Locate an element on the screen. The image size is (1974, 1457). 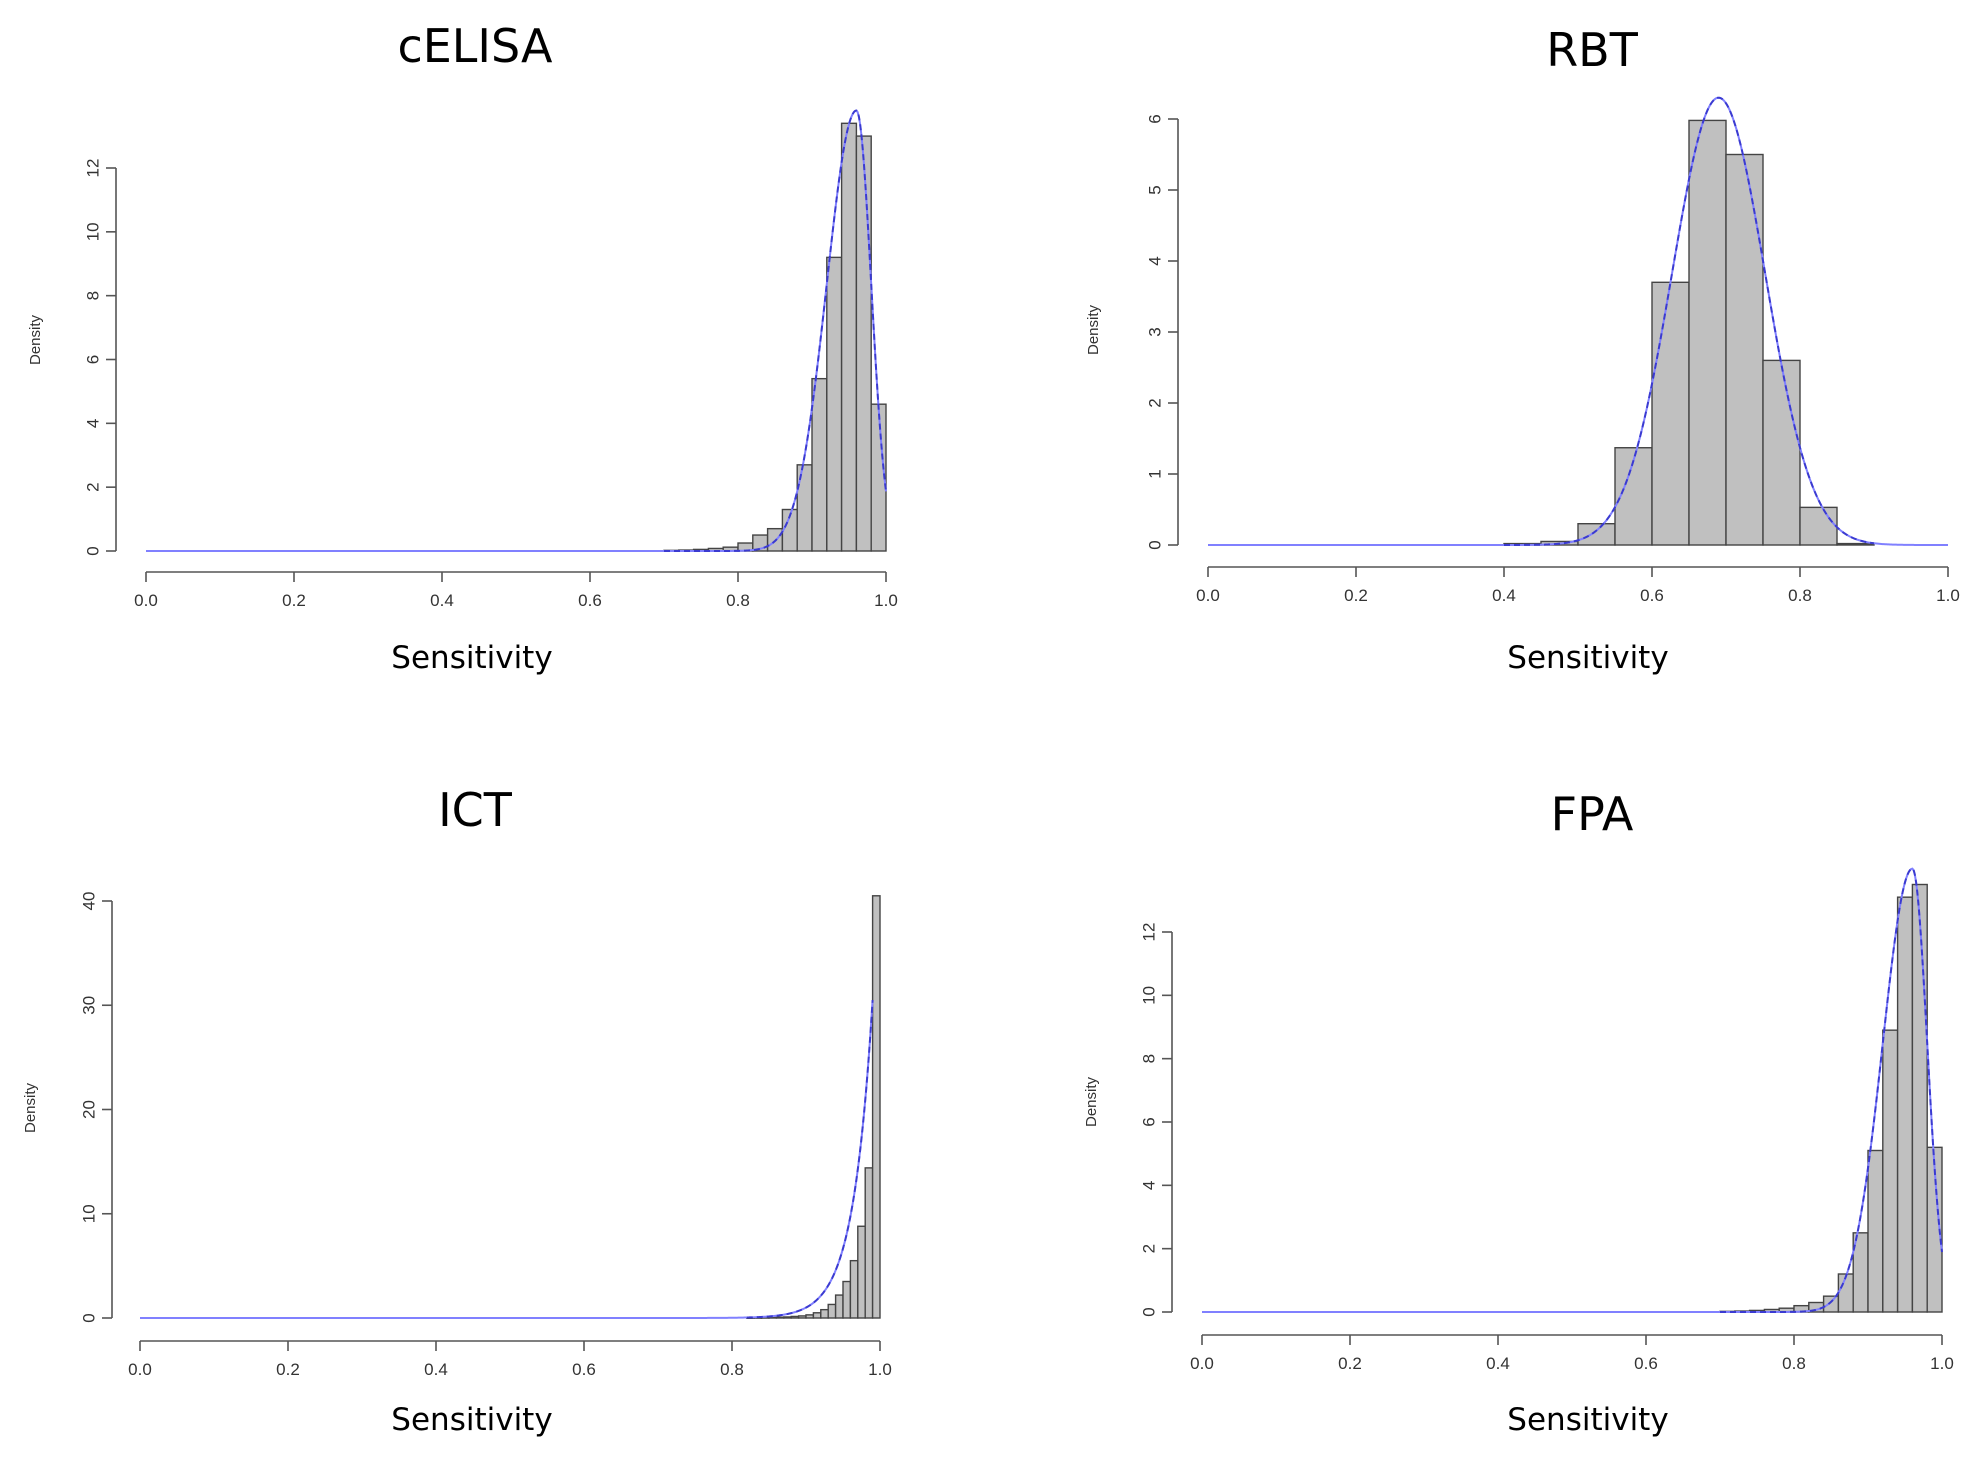
panel-title: RBT is located at coordinates (1592, 50).